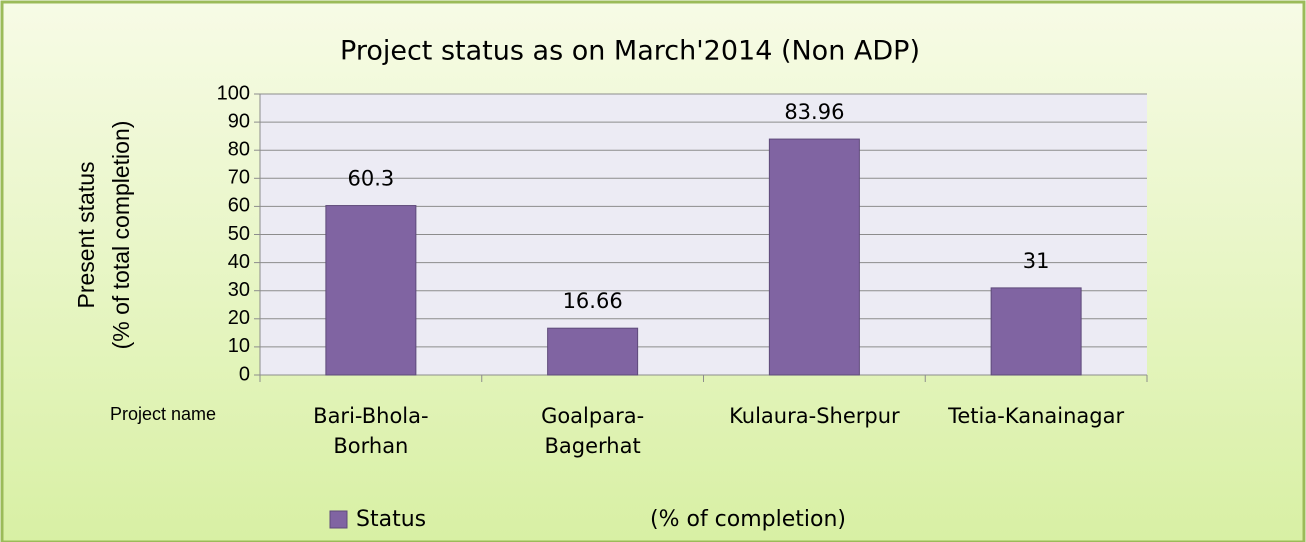 Image resolution: width=1306 pixels, height=542 pixels. I want to click on y-tick-label: 60, so click(239, 206).